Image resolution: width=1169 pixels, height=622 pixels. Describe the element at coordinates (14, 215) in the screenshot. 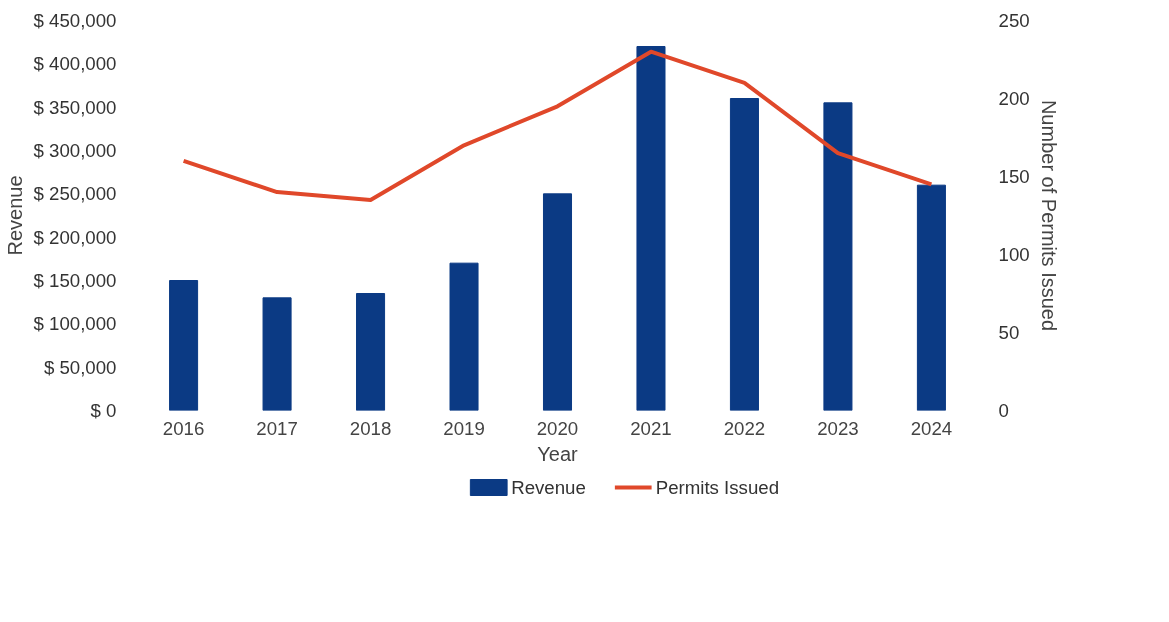

I see `y-axis-title: Revenue` at that location.